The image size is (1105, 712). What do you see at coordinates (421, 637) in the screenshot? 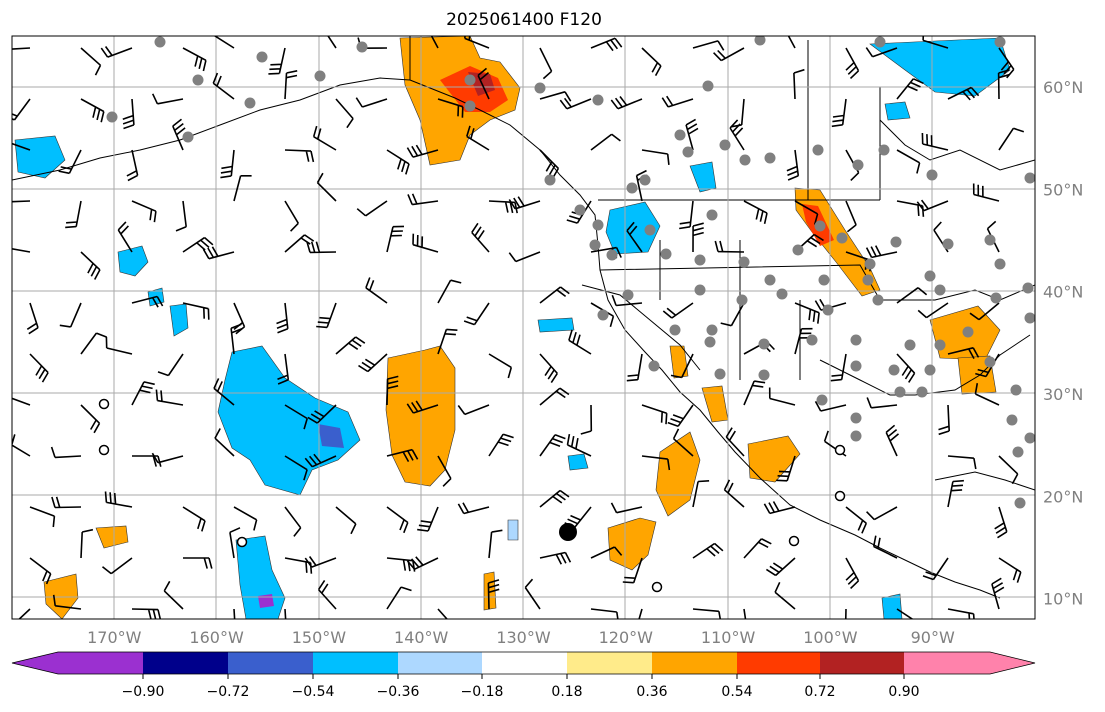
I see `lon-tick-label: 140°W` at bounding box center [421, 637].